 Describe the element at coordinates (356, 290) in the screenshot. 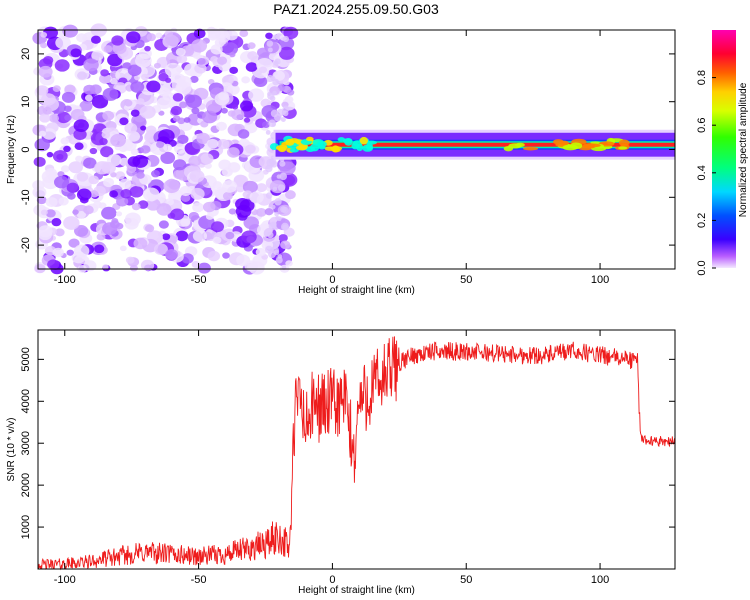

I see `spectrogram-x-axis-label: Height of straight line (km)` at that location.